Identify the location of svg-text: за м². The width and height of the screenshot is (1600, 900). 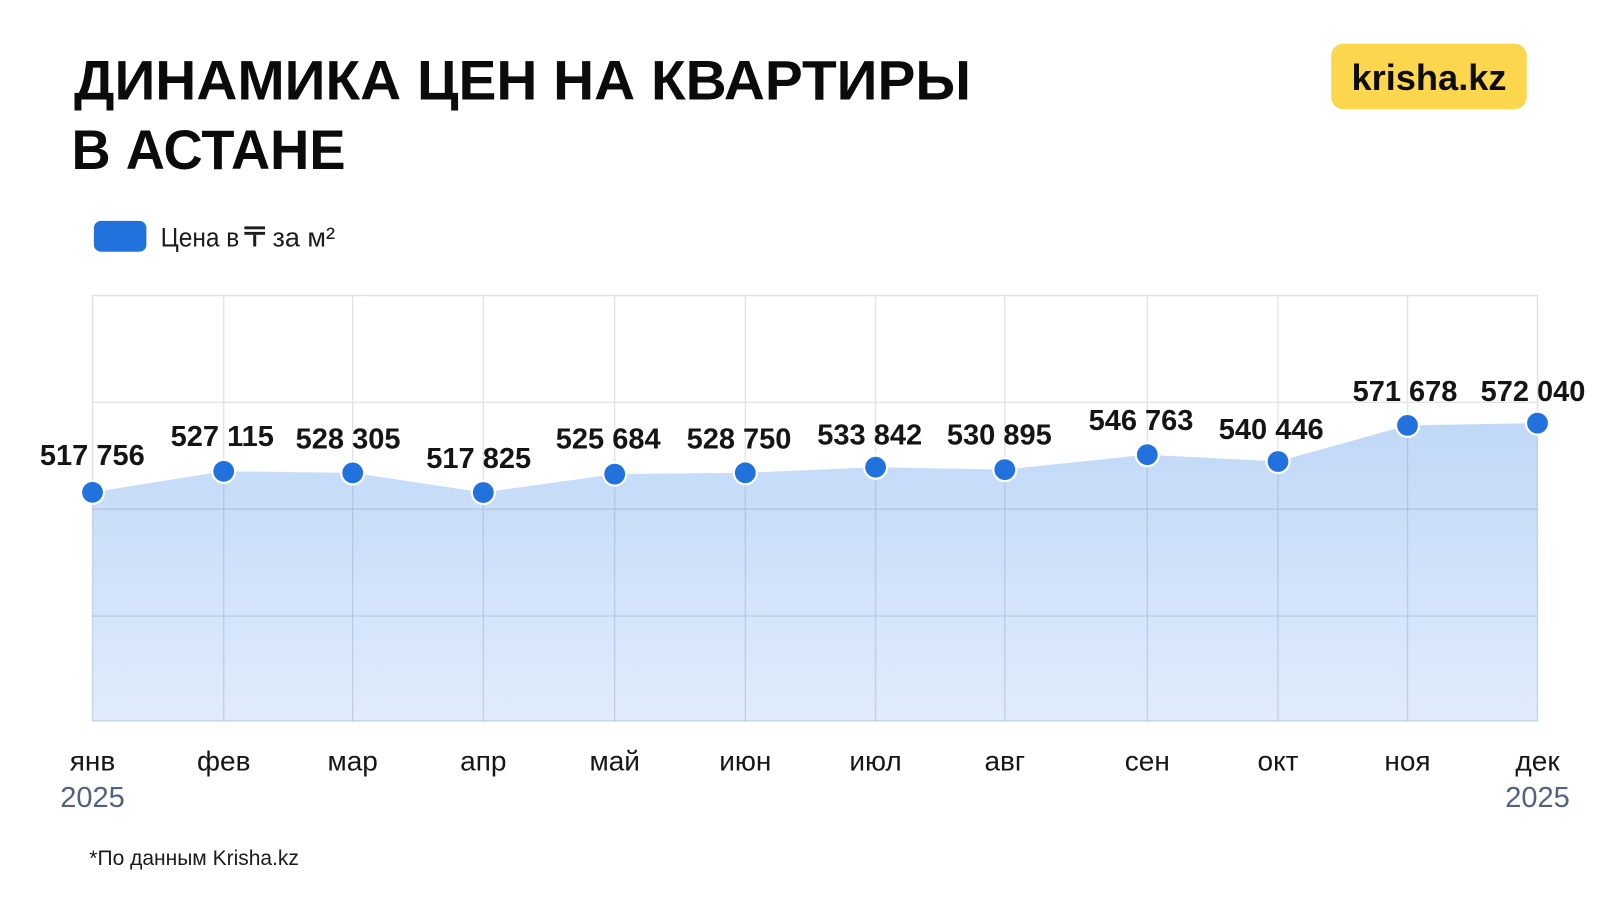
(304, 237).